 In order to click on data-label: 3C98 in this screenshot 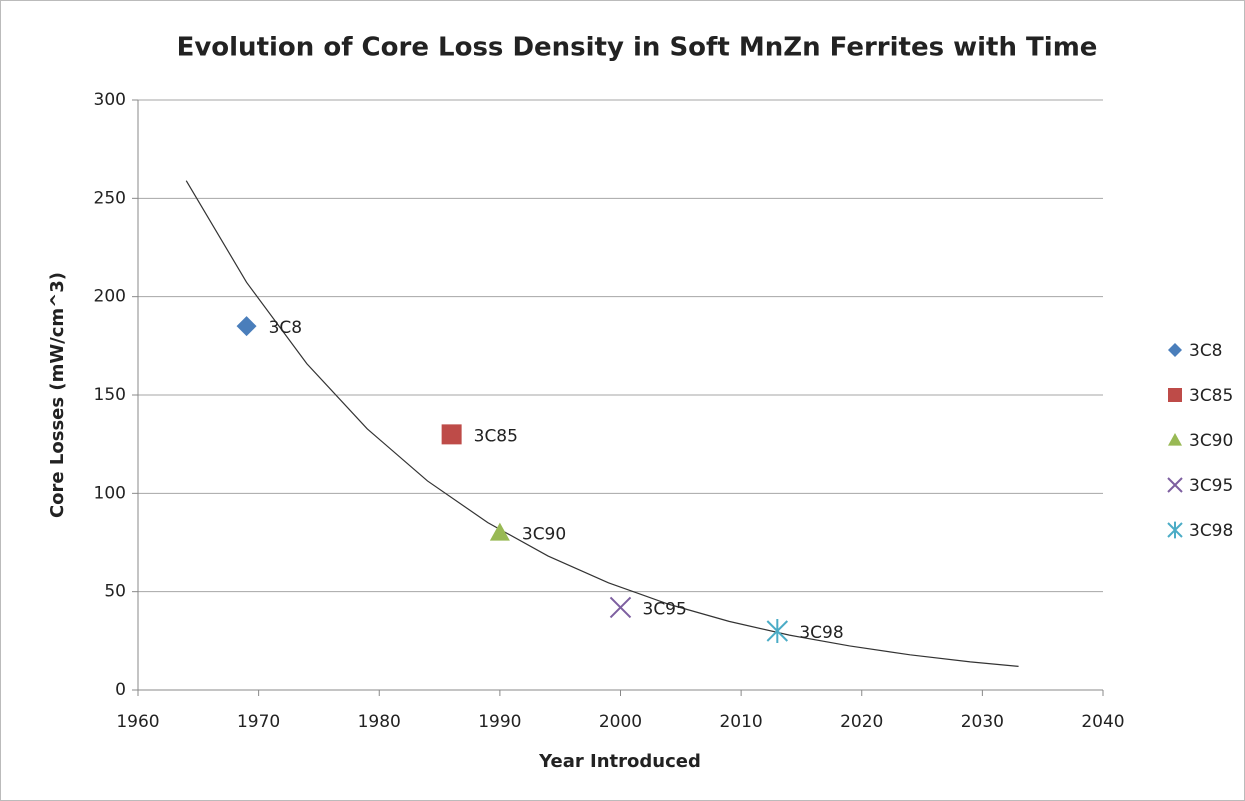, I will do `click(821, 633)`.